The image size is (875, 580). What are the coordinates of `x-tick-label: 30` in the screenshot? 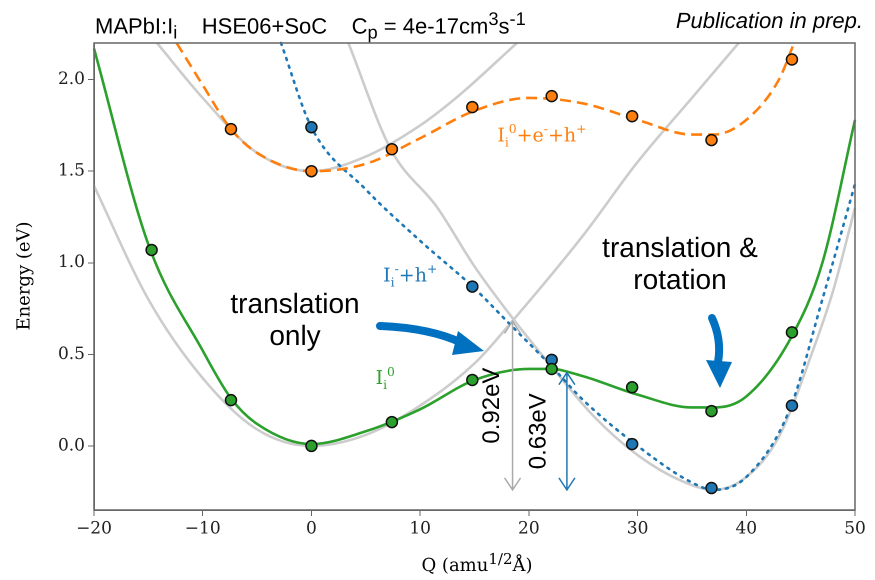 It's located at (637, 528).